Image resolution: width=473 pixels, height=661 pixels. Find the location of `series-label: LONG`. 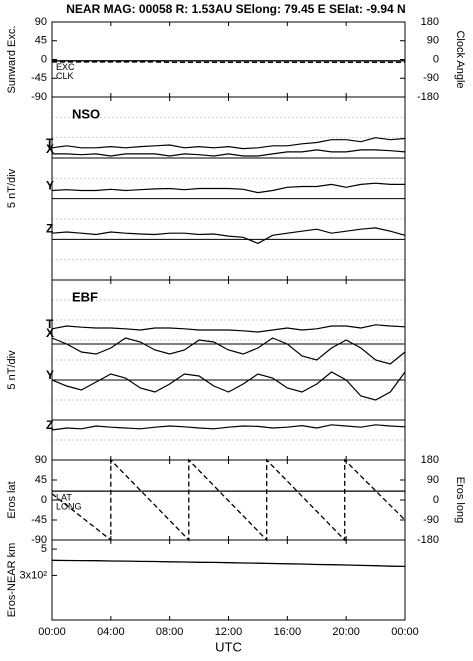

series-label: LONG is located at coordinates (69, 506).